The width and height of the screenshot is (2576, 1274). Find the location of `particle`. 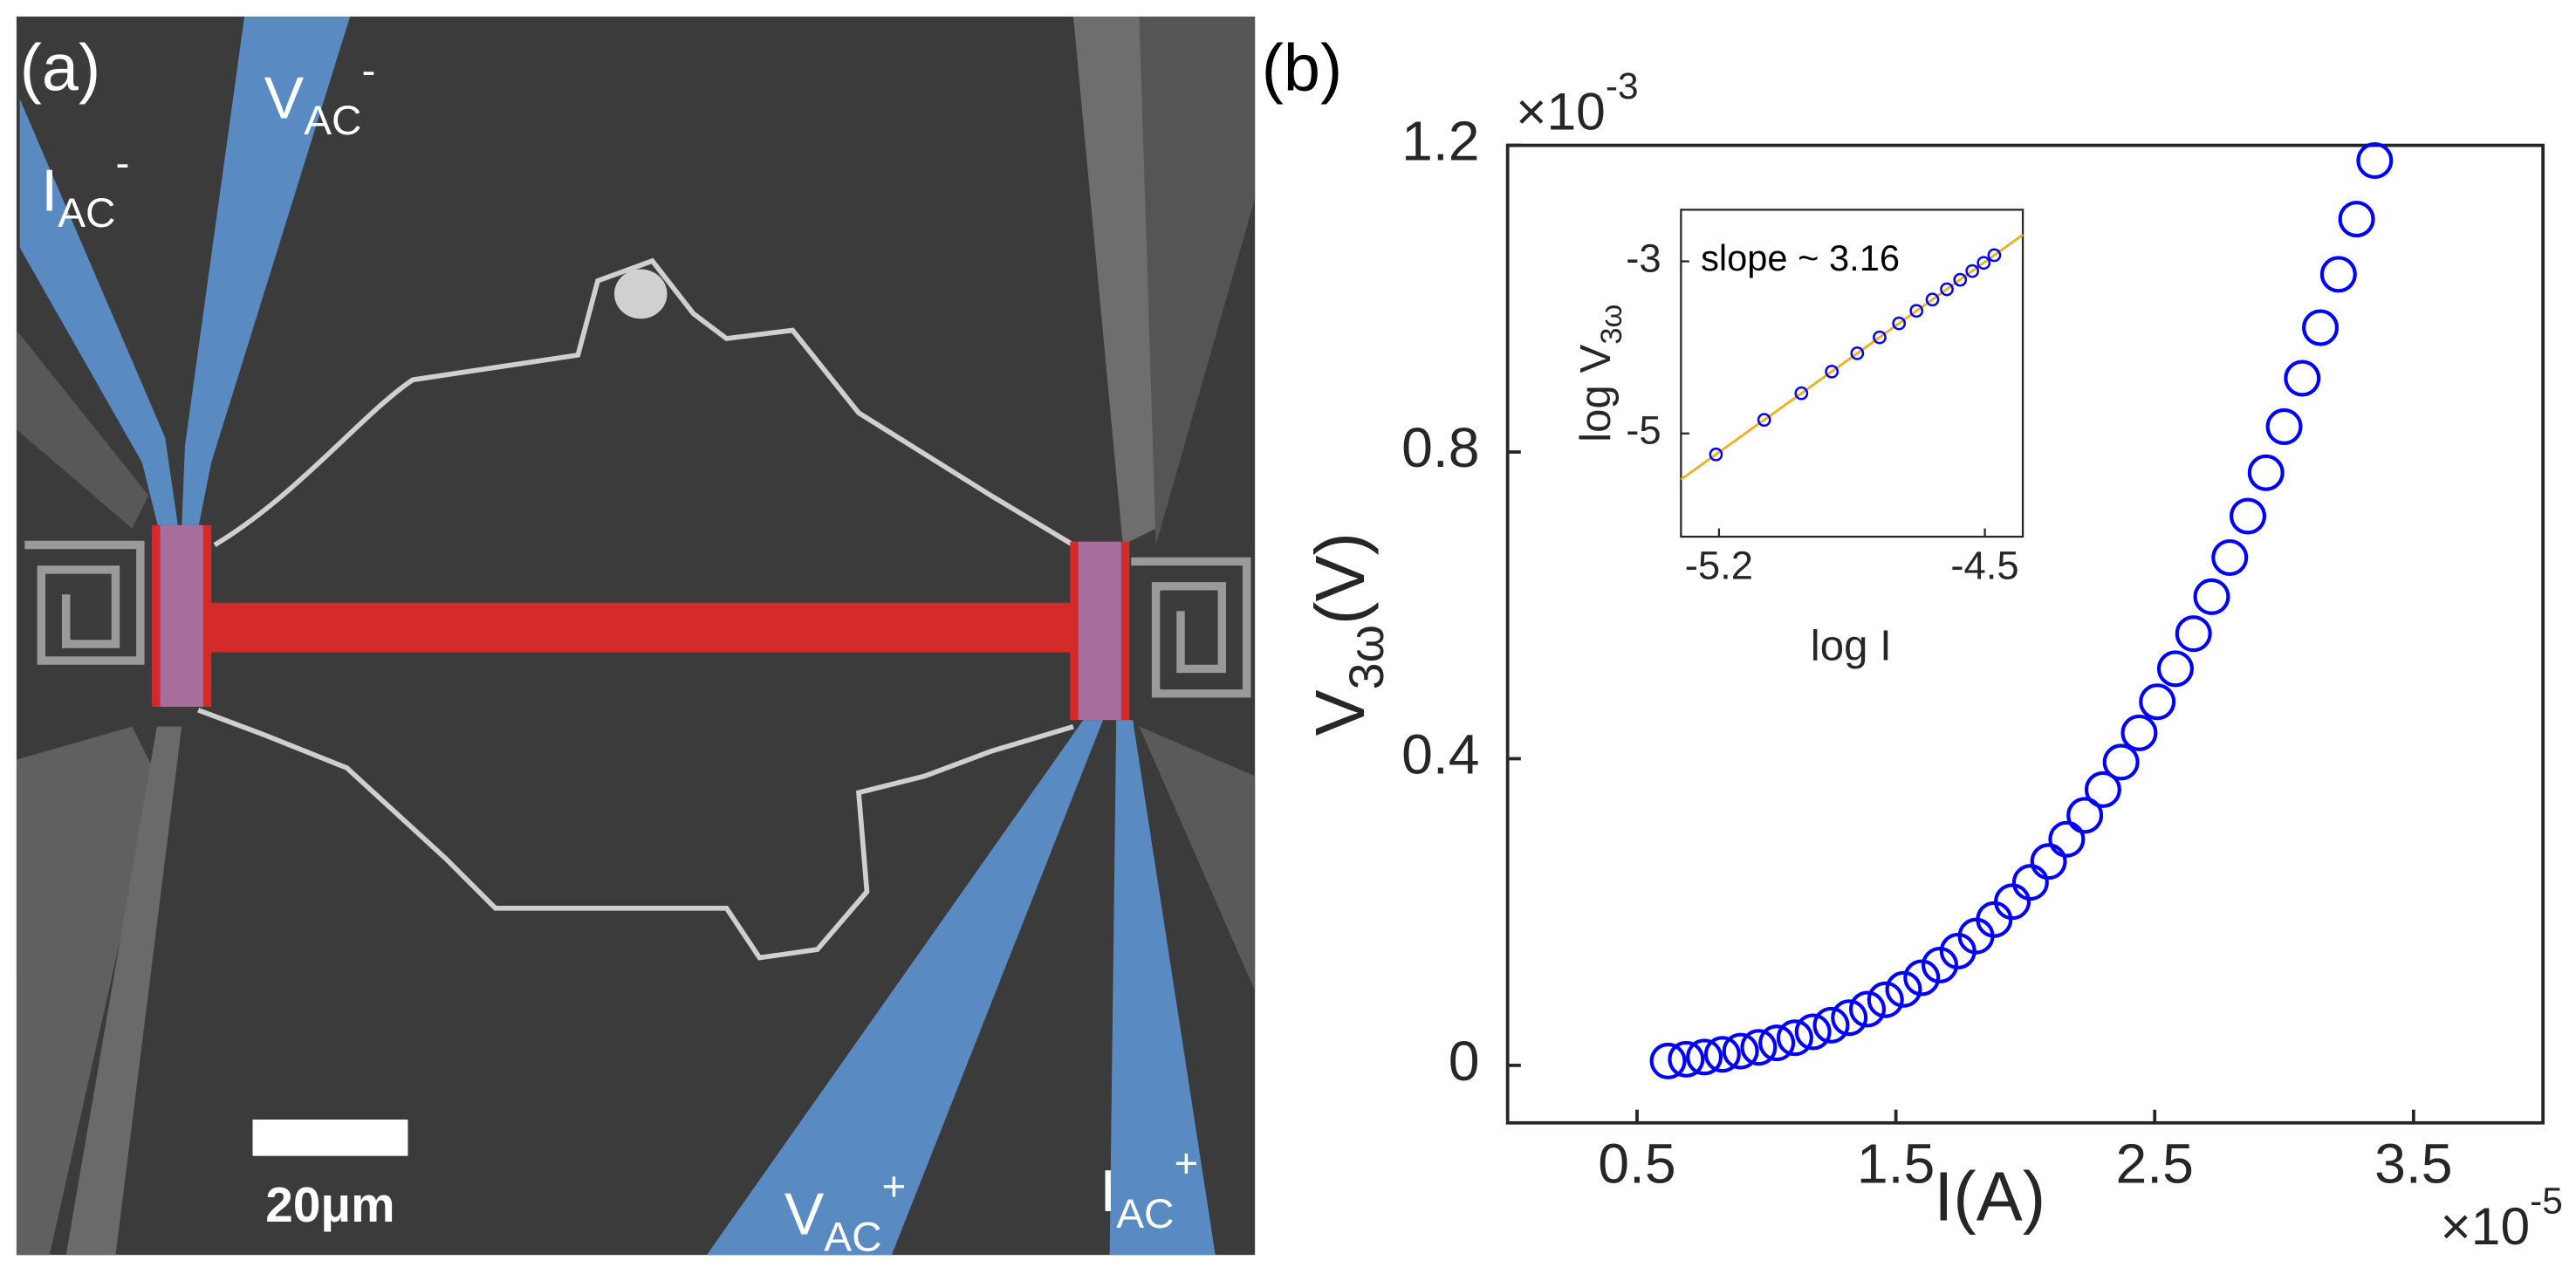

particle is located at coordinates (640, 294).